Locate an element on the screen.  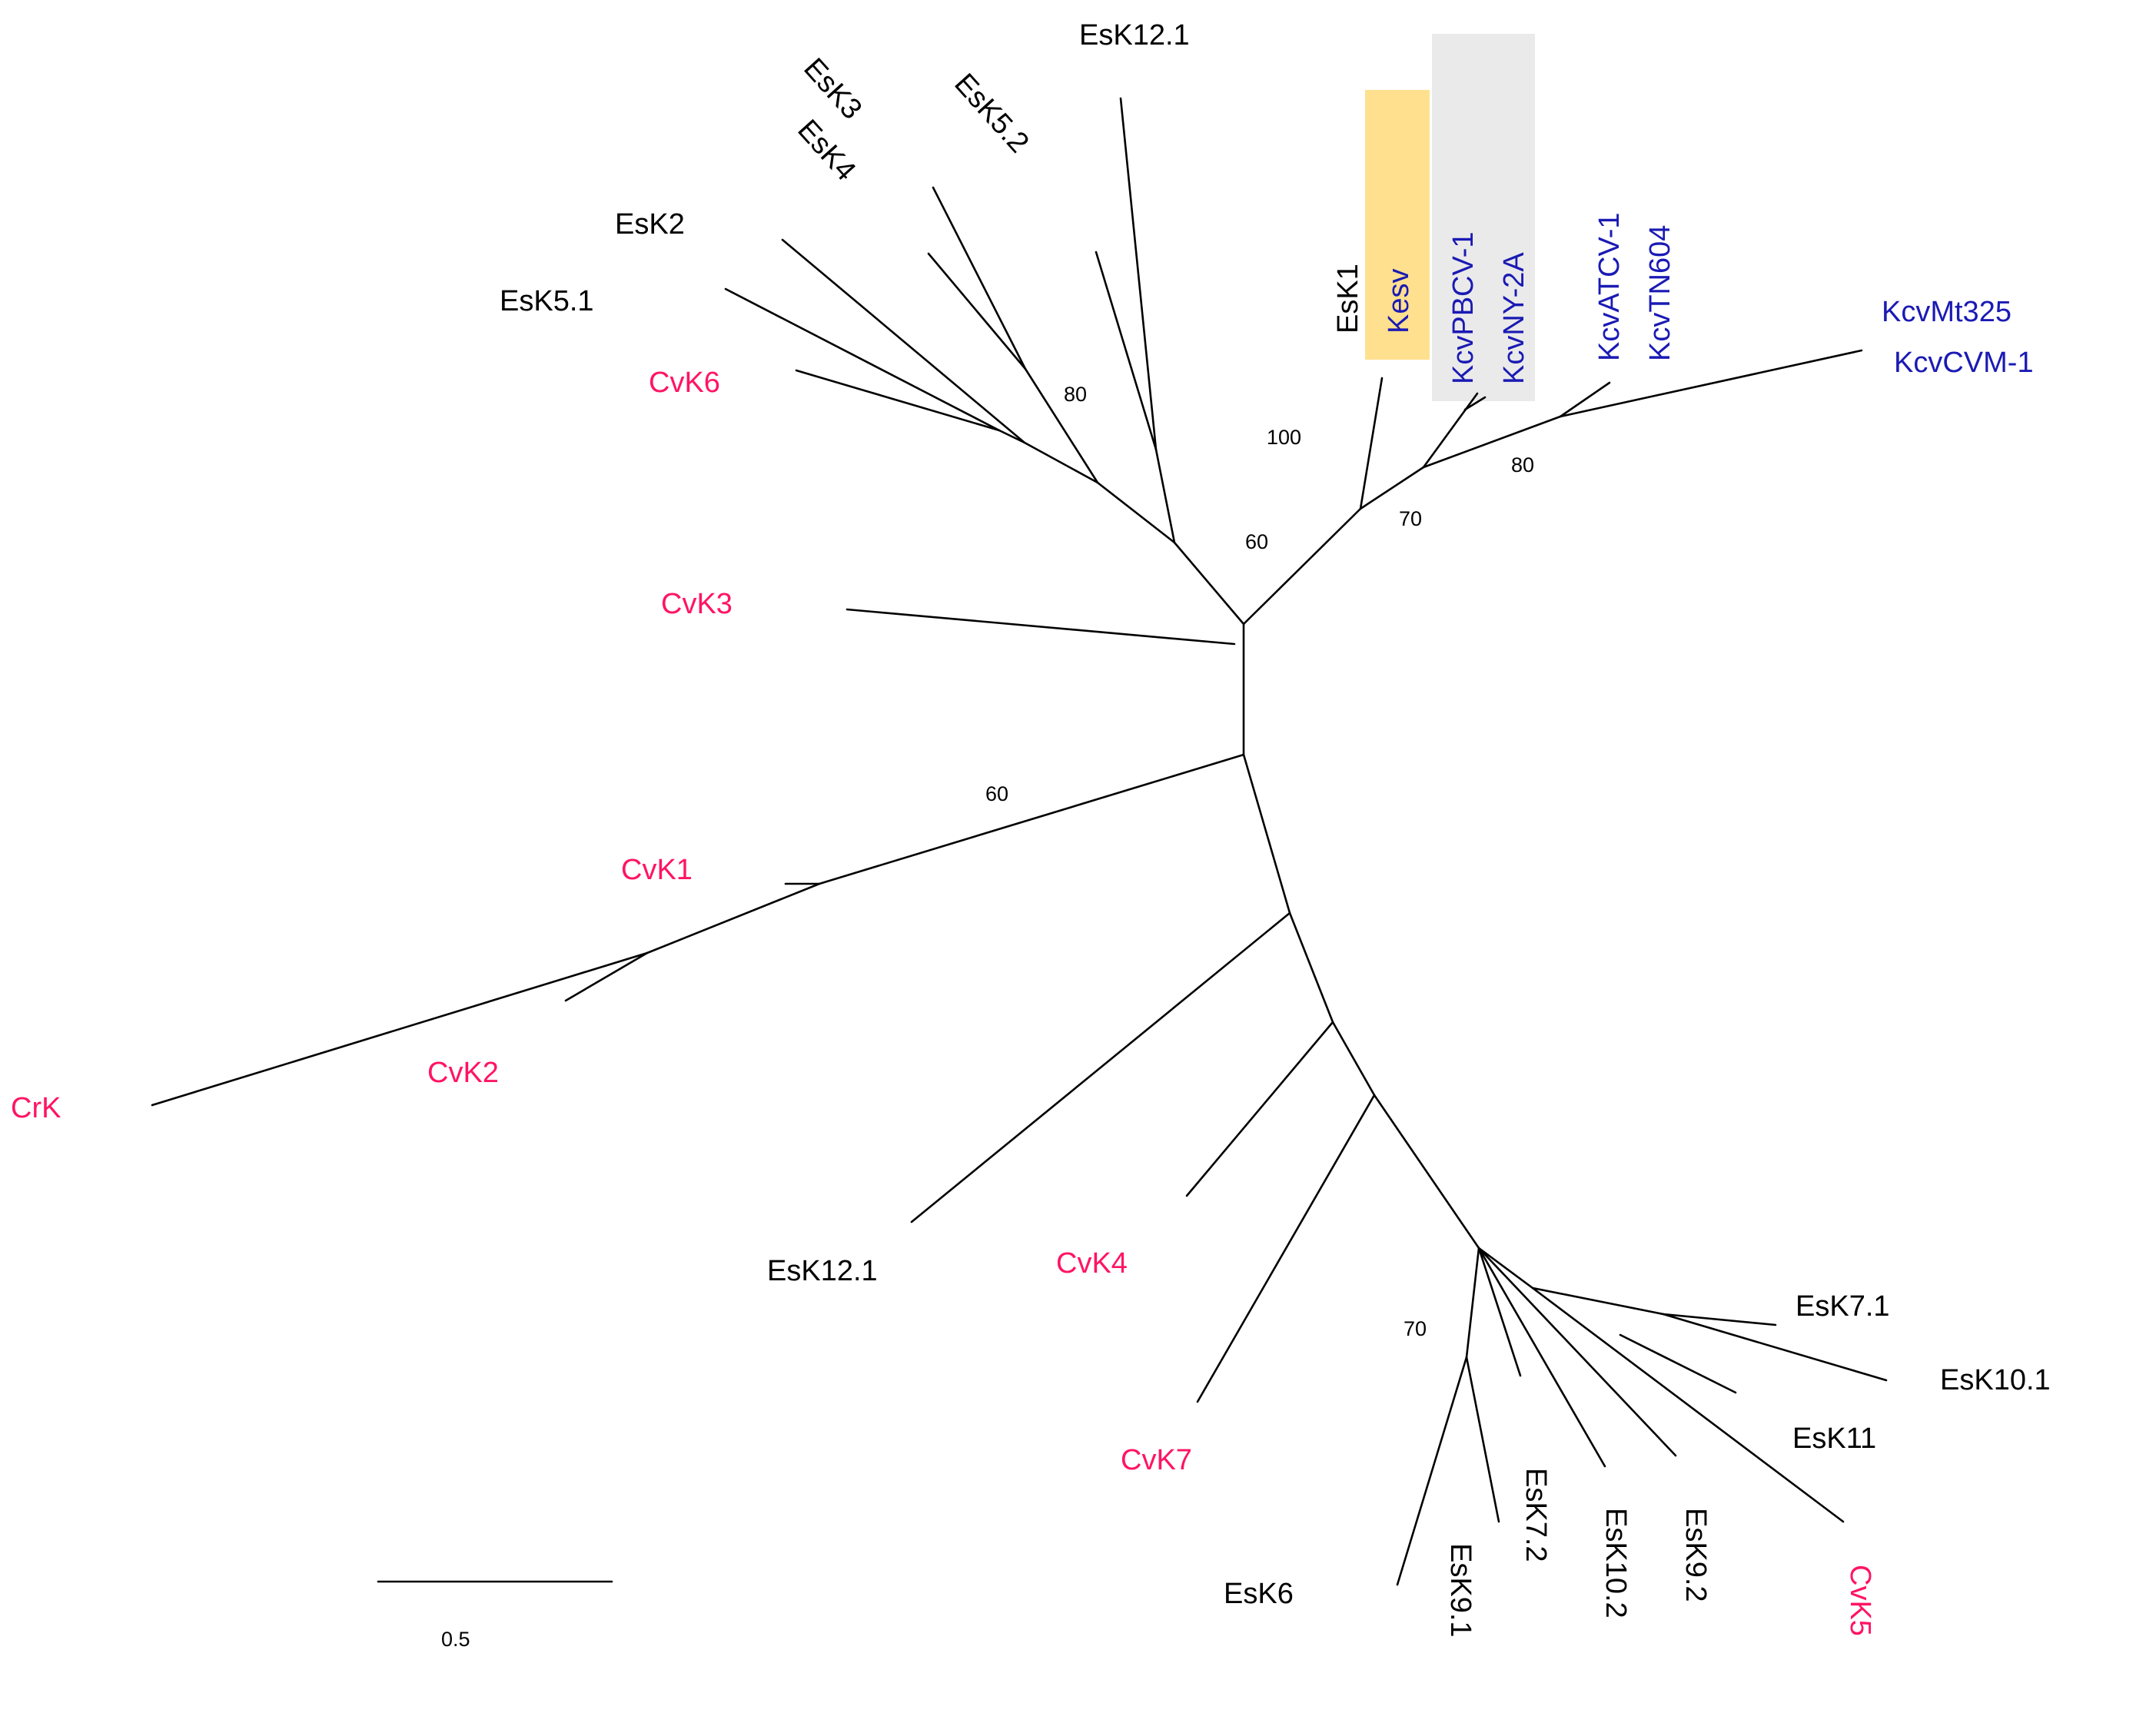
kcv-highlight-box is located at coordinates (1483, 218).